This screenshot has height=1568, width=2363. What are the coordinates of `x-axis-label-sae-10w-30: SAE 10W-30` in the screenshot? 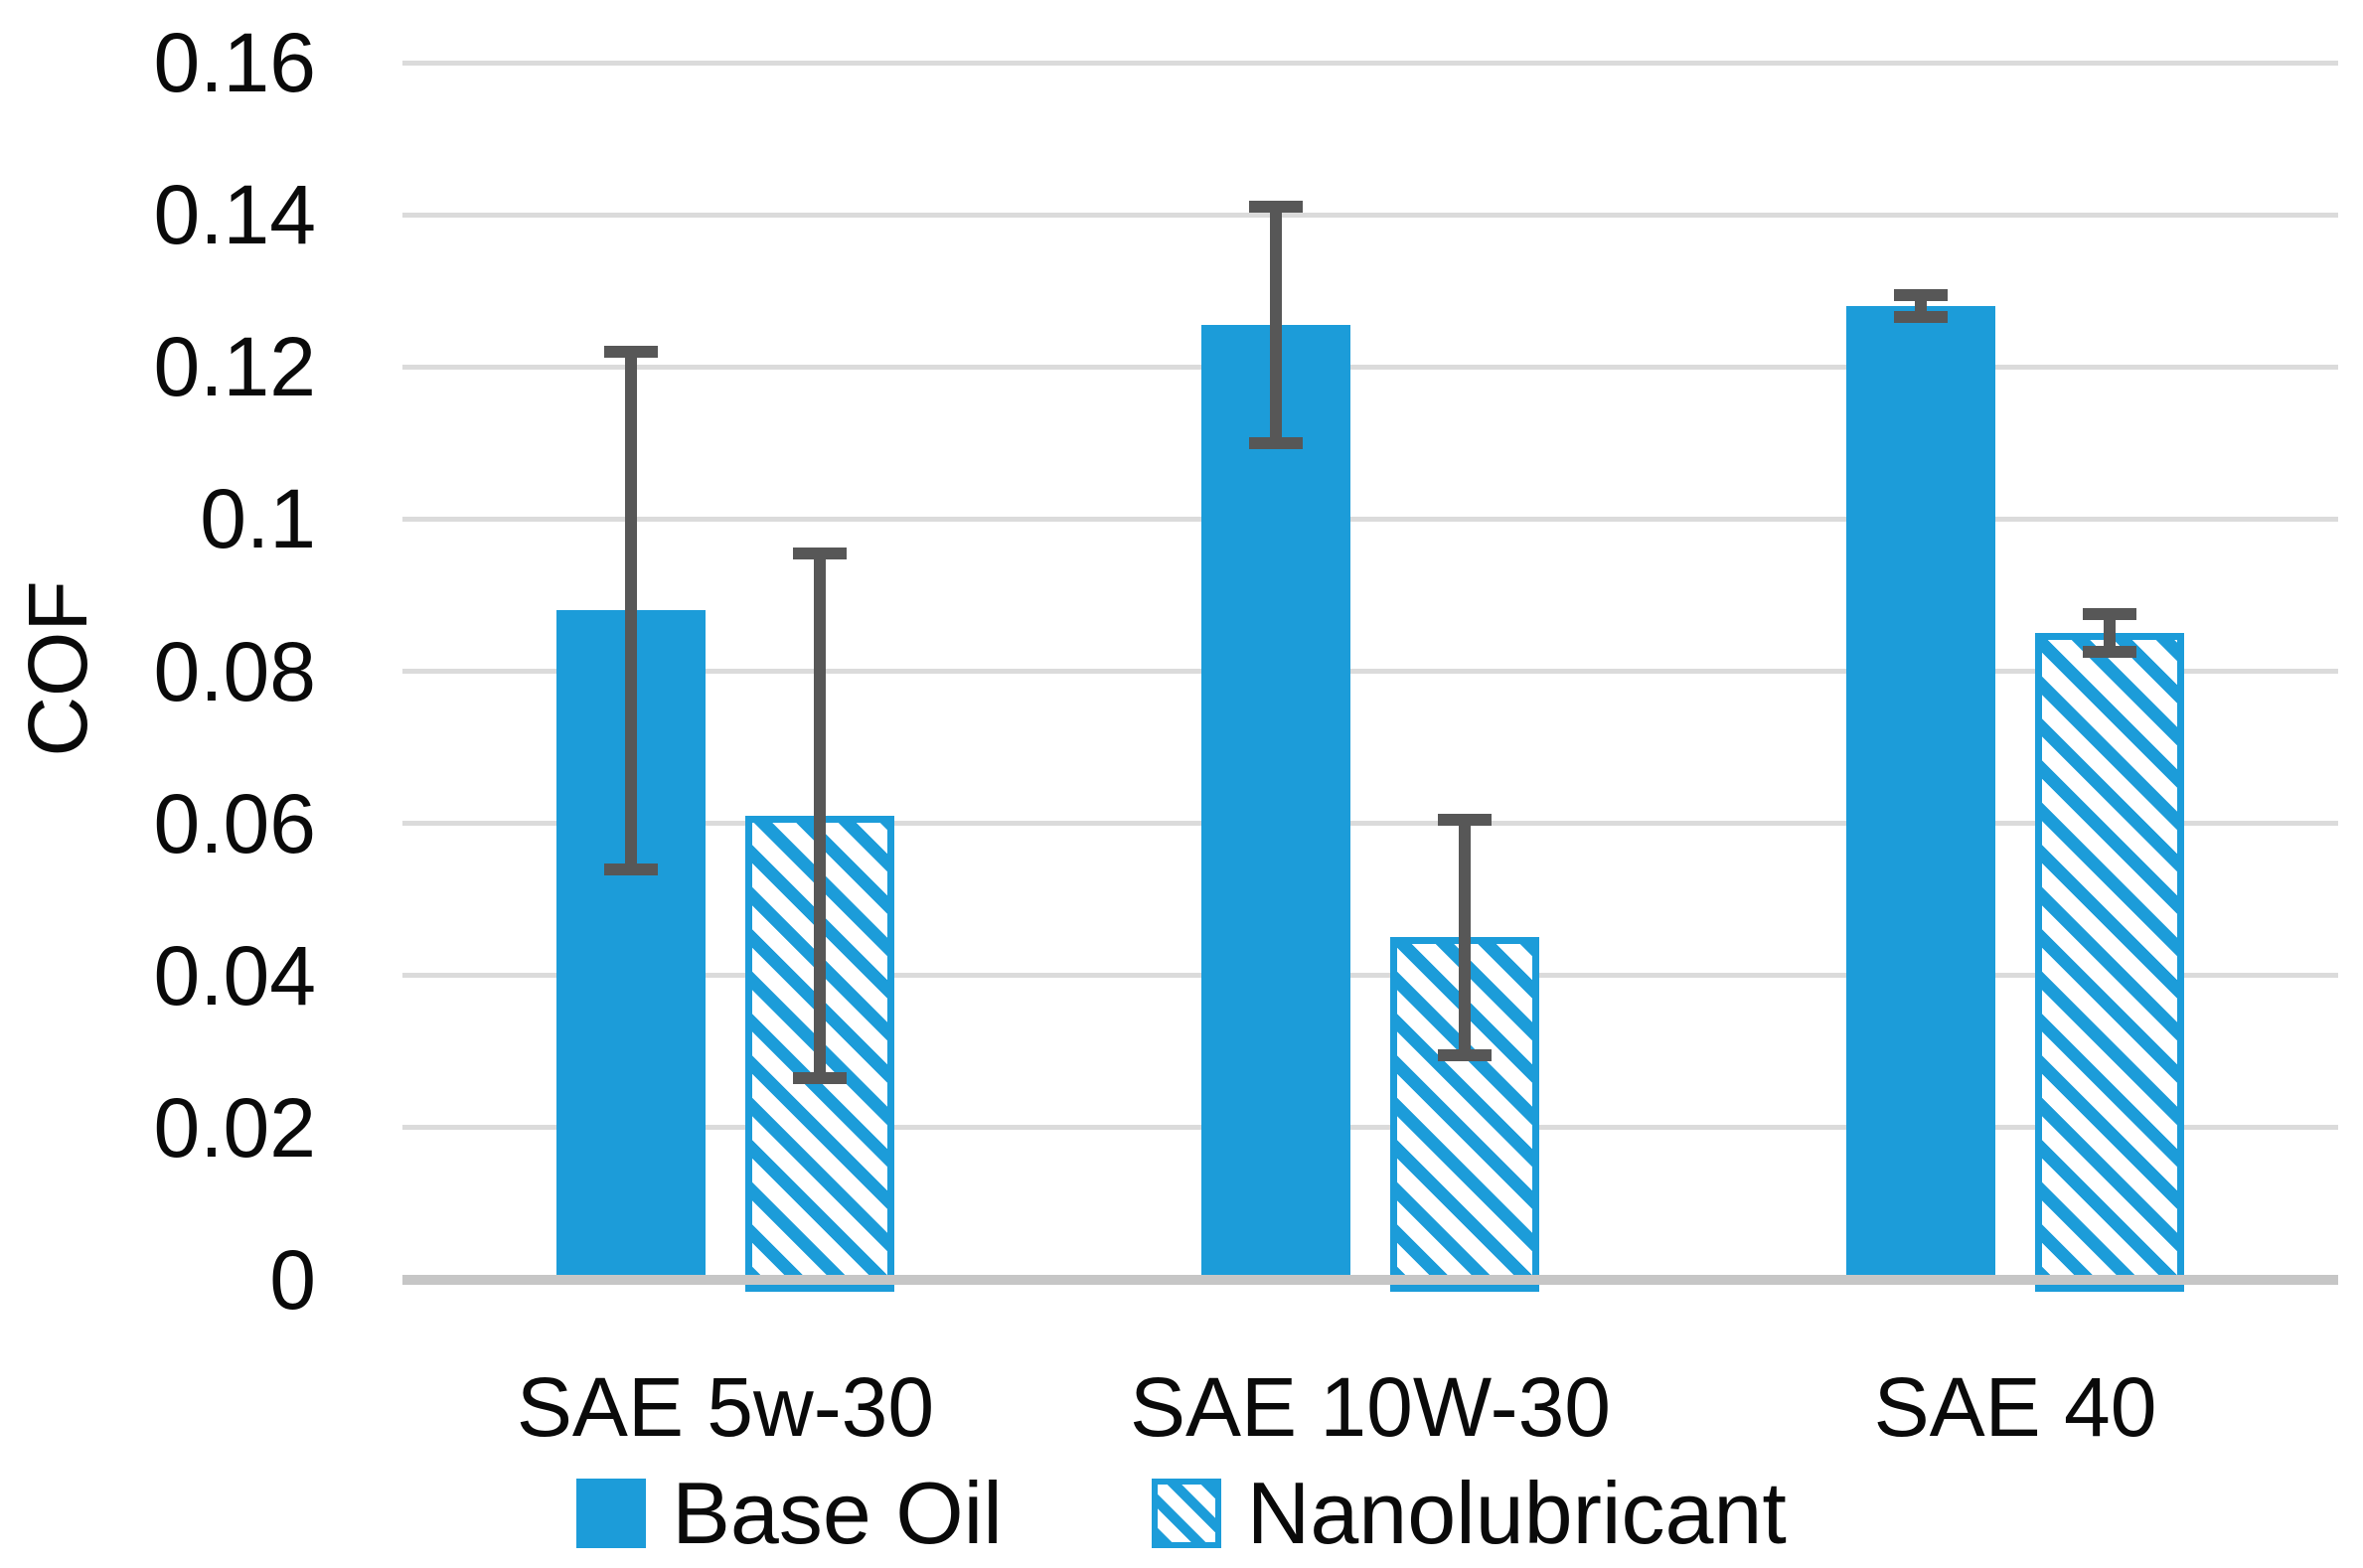 It's located at (1370, 1407).